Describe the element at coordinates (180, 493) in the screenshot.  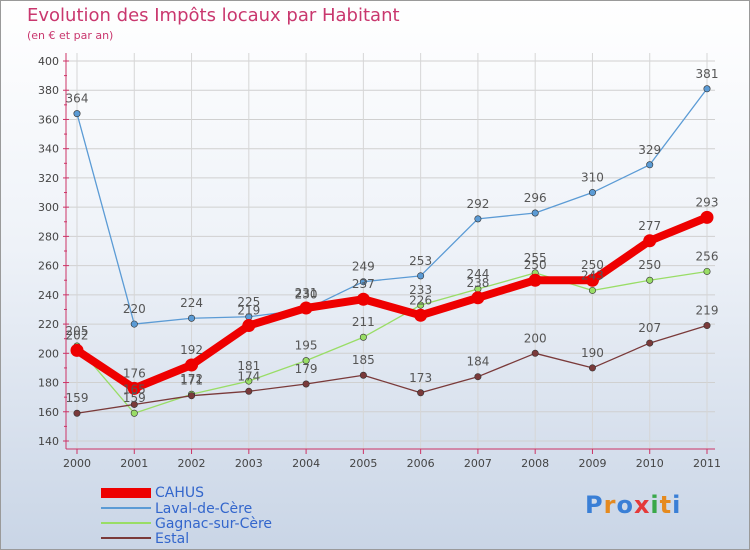
I see `legend-label-cahus: CAHUS` at that location.